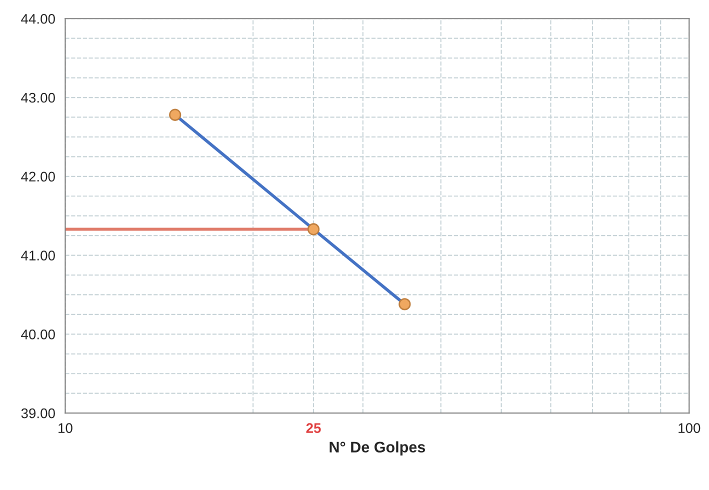 The width and height of the screenshot is (709, 490). What do you see at coordinates (38, 177) in the screenshot?
I see `y-tick-label: 42.00` at bounding box center [38, 177].